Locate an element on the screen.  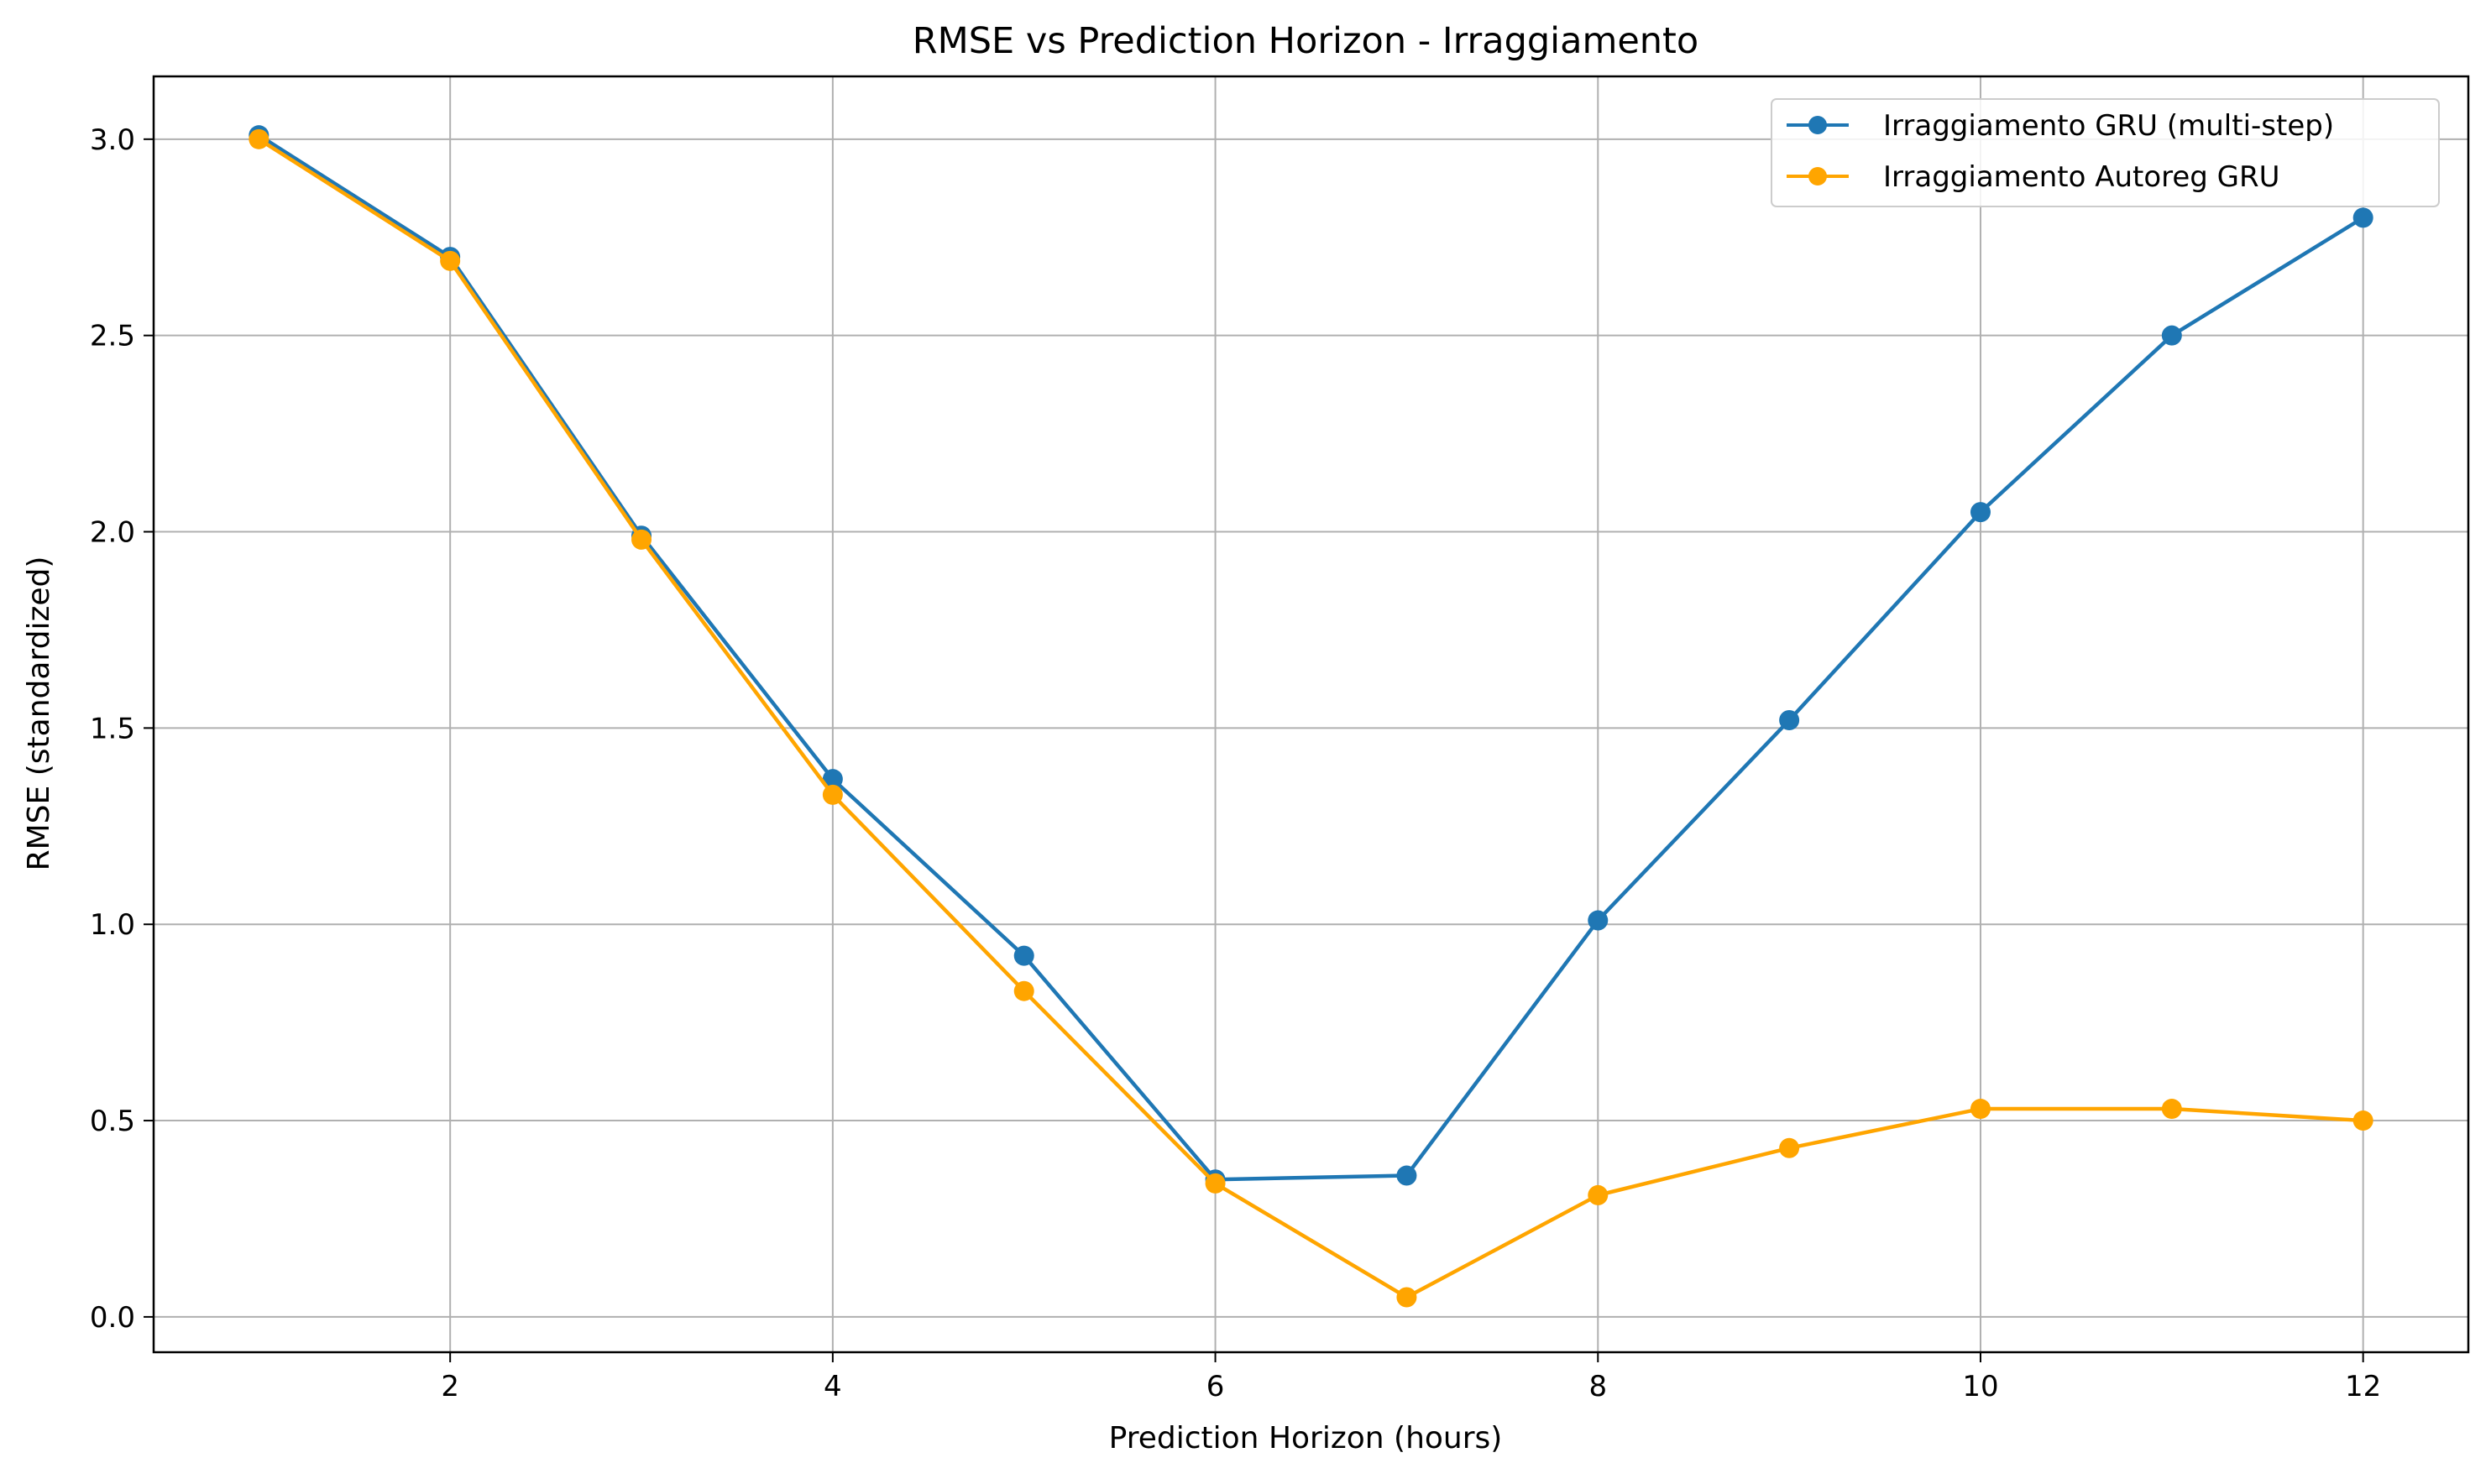
x-tick-label: 10 is located at coordinates (1980, 1386).